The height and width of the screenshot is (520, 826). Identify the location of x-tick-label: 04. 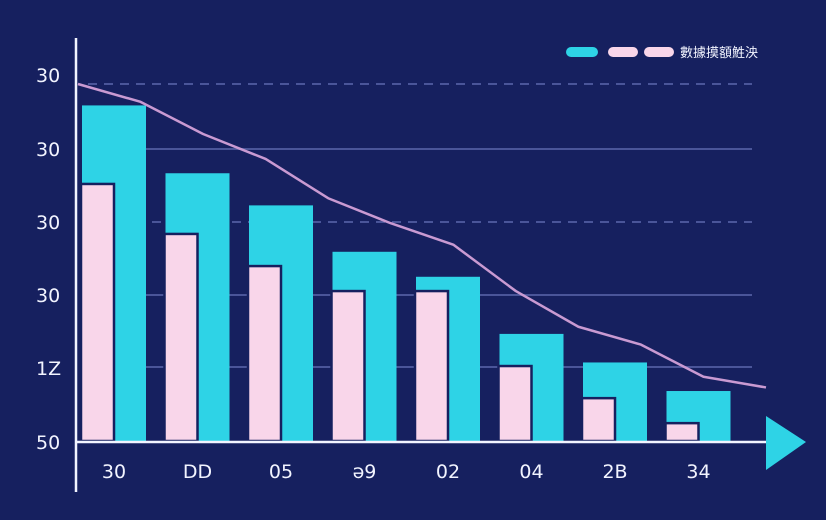
(531, 472).